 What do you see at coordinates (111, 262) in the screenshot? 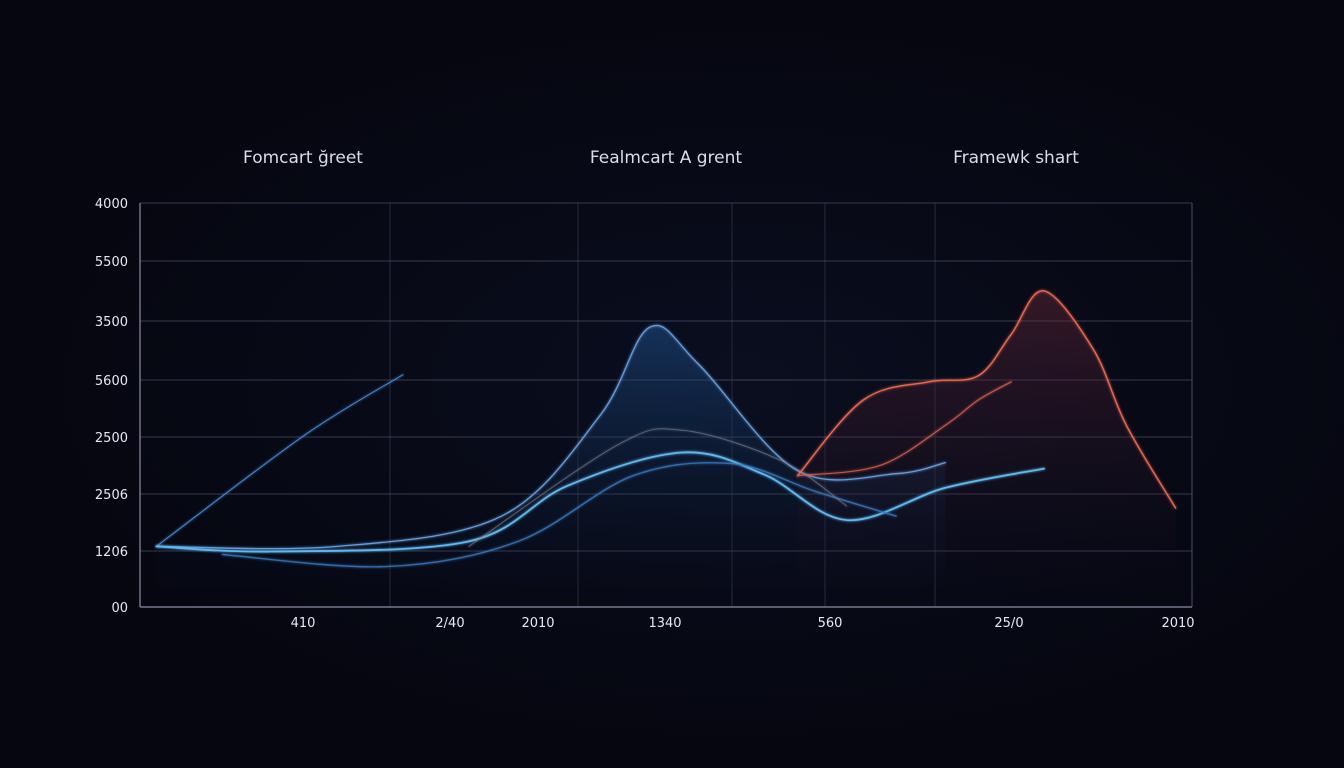
I see `y-tick-label: 5500` at bounding box center [111, 262].